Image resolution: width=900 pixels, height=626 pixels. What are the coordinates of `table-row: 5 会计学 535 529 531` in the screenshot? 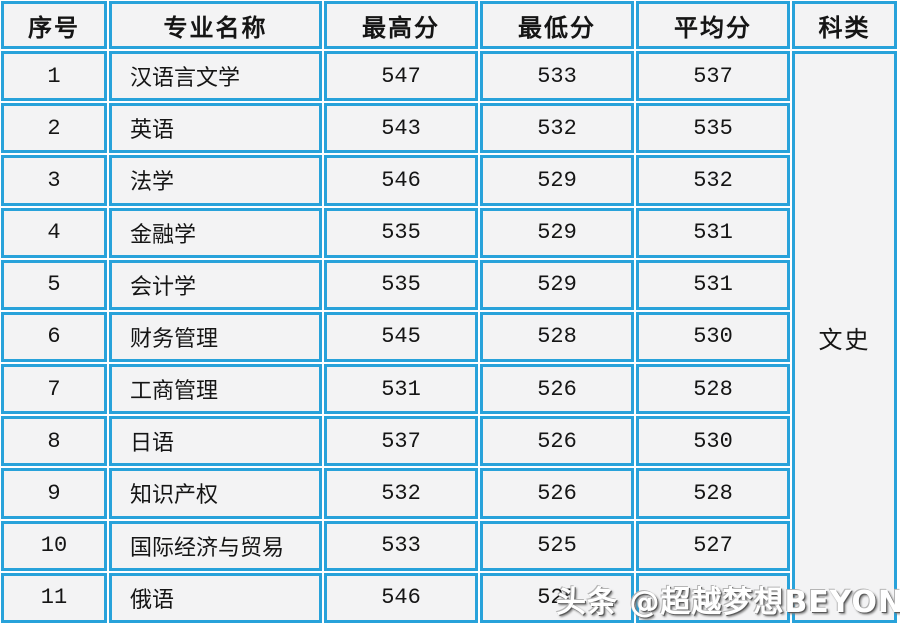 It's located at (449, 284).